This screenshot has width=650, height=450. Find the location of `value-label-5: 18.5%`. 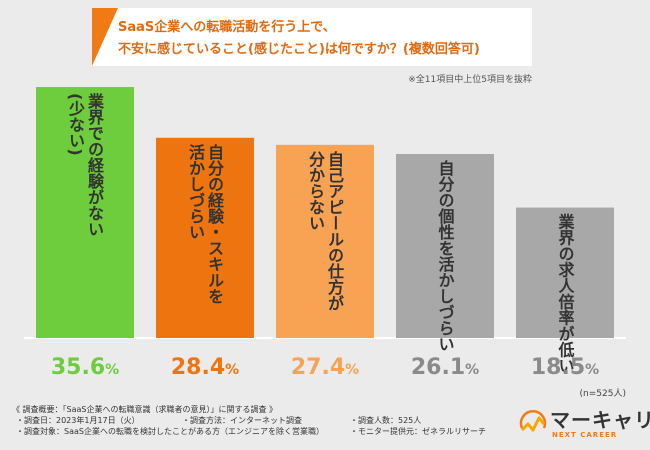

value-label-5: 18.5% is located at coordinates (565, 367).